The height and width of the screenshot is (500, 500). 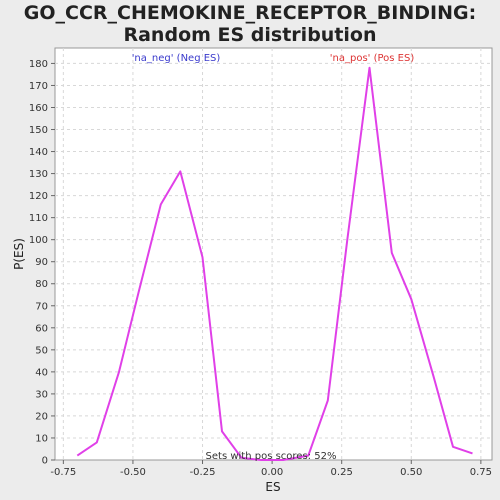 What do you see at coordinates (38, 86) in the screenshot?
I see `y-tick-label: 170` at bounding box center [38, 86].